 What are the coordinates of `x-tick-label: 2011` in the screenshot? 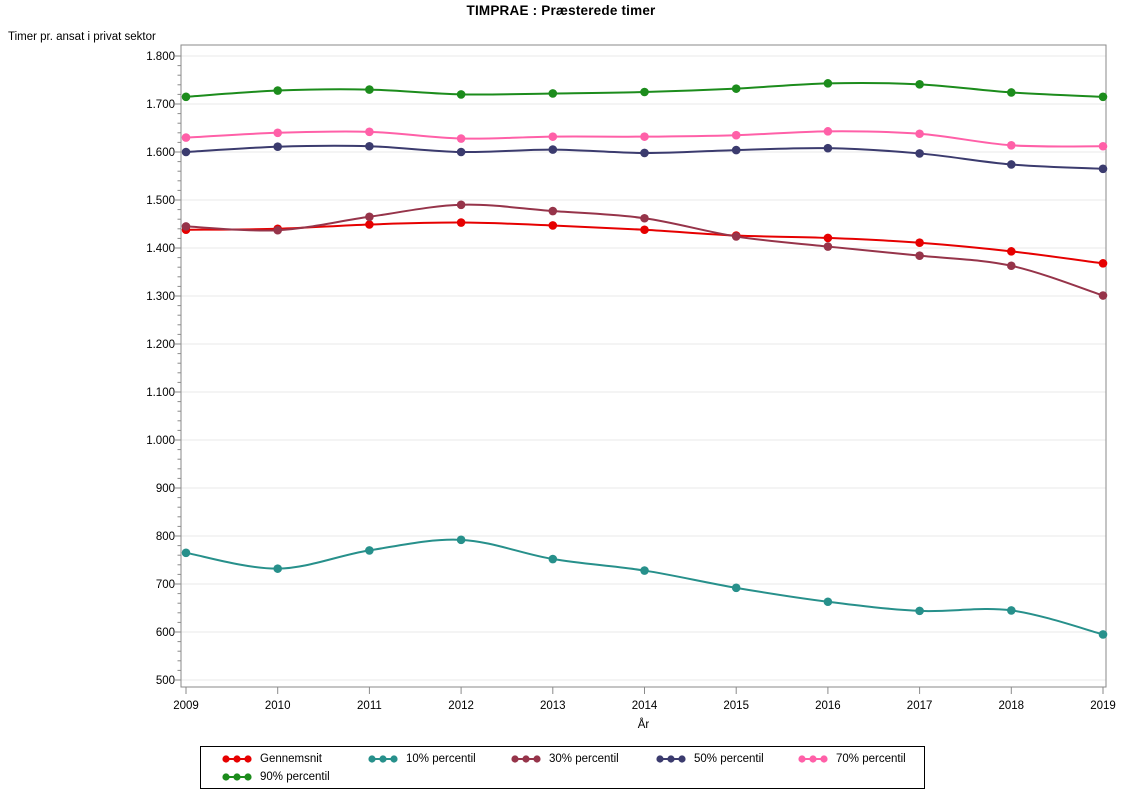 It's located at (369, 706).